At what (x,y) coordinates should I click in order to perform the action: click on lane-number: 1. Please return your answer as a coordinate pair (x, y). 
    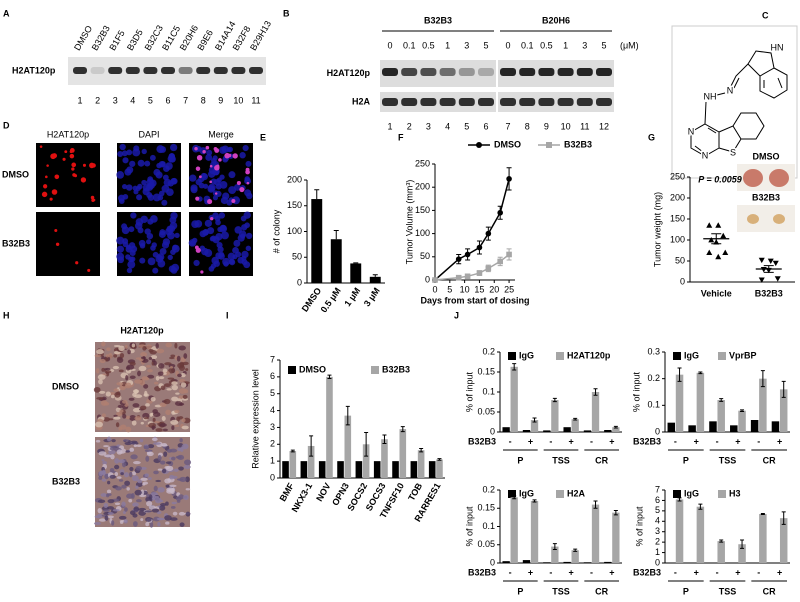
    Looking at the image, I should click on (79, 100).